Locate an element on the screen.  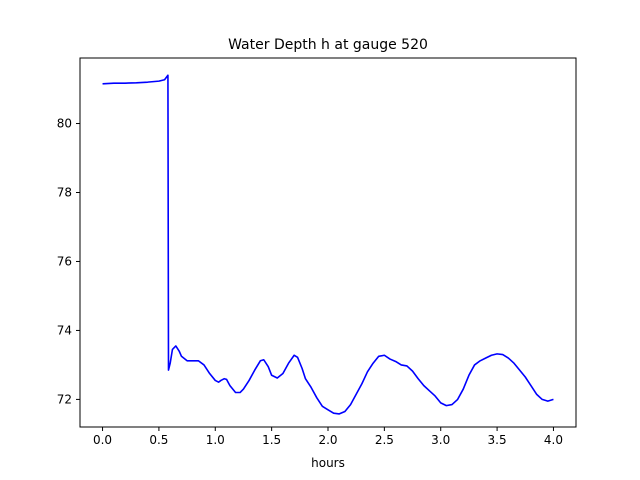
chart-title: Water Depth h at gauge 520 is located at coordinates (328, 45).